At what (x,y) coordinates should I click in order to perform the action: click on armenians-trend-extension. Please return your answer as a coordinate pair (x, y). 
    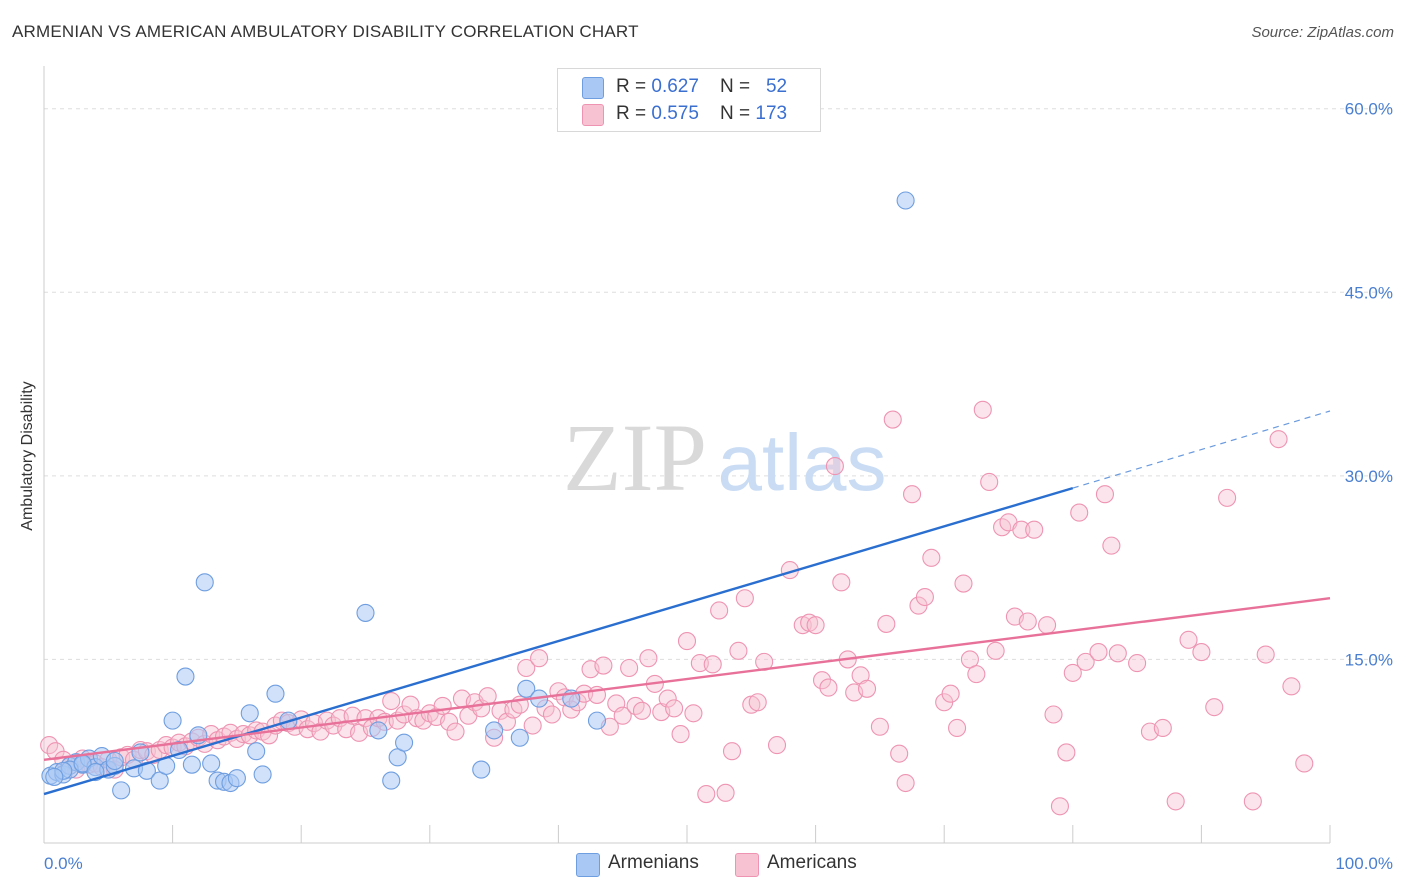
    Looking at the image, I should click on (1201, 449).